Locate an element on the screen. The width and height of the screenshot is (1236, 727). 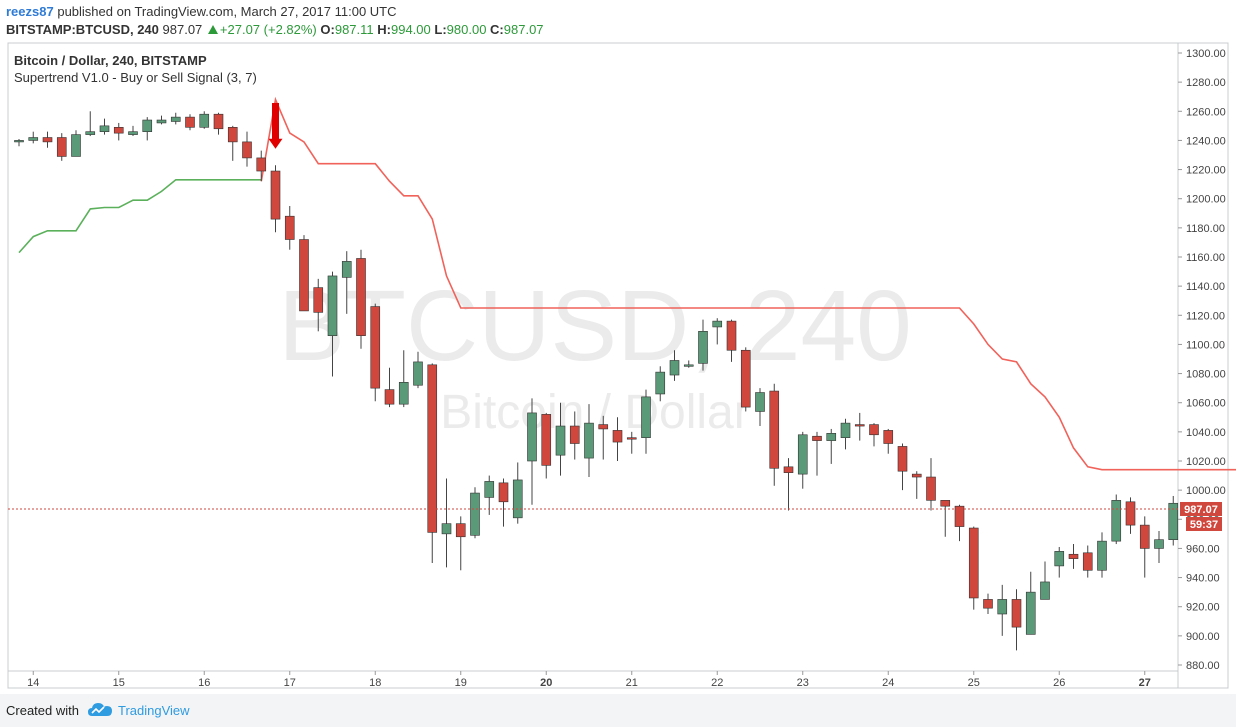
watermark-name: Bitcoin / Dollar is located at coordinates (594, 412).